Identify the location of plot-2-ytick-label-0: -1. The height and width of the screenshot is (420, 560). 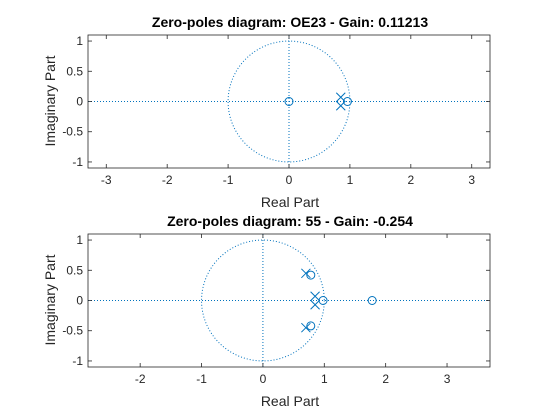
(77, 361).